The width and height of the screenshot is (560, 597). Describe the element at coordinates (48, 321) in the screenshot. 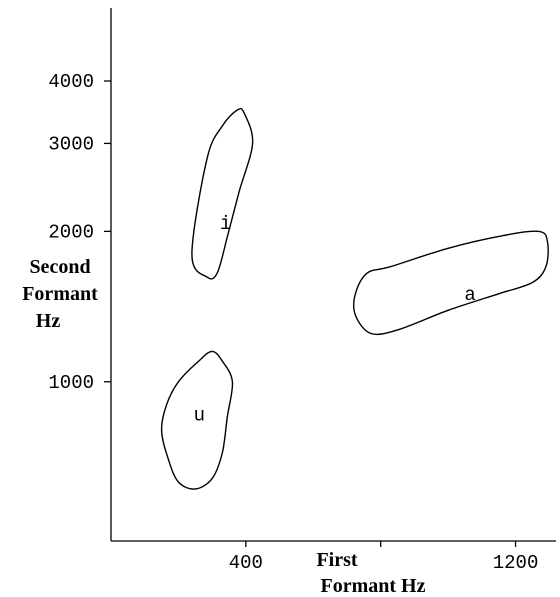

I see `y-axis-title-line-3: Hz` at that location.